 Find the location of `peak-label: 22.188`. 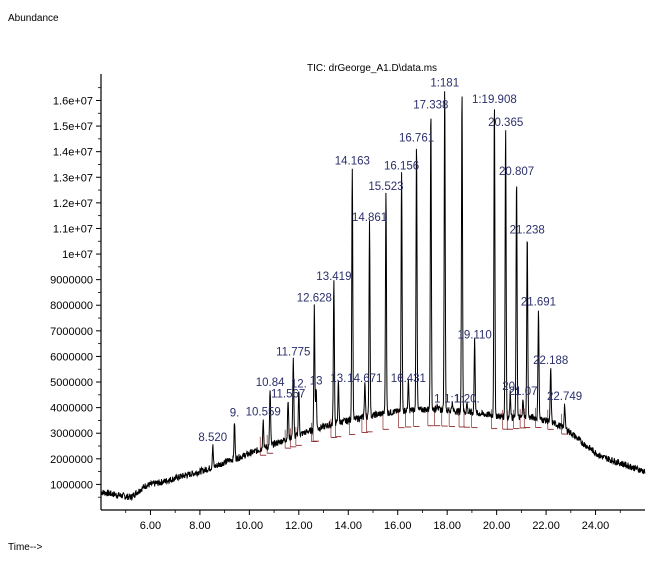

peak-label: 22.188 is located at coordinates (550, 361).